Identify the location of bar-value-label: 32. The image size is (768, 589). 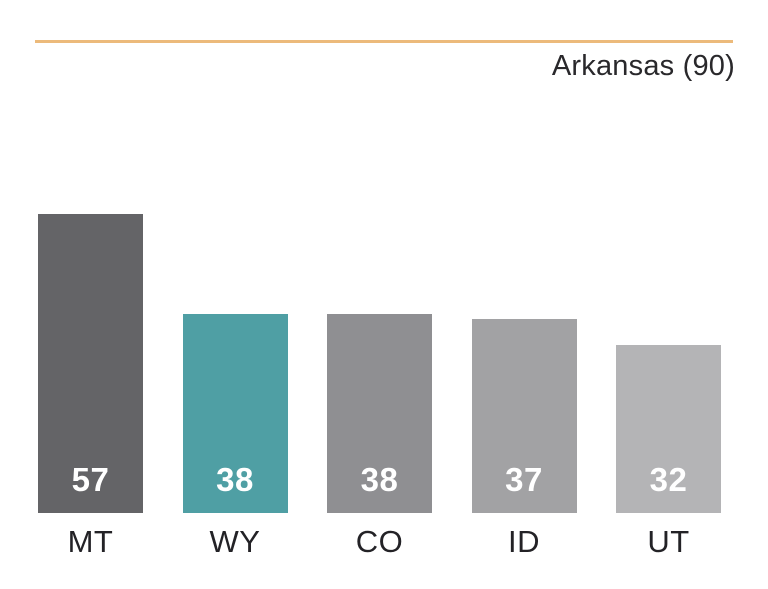
(668, 479).